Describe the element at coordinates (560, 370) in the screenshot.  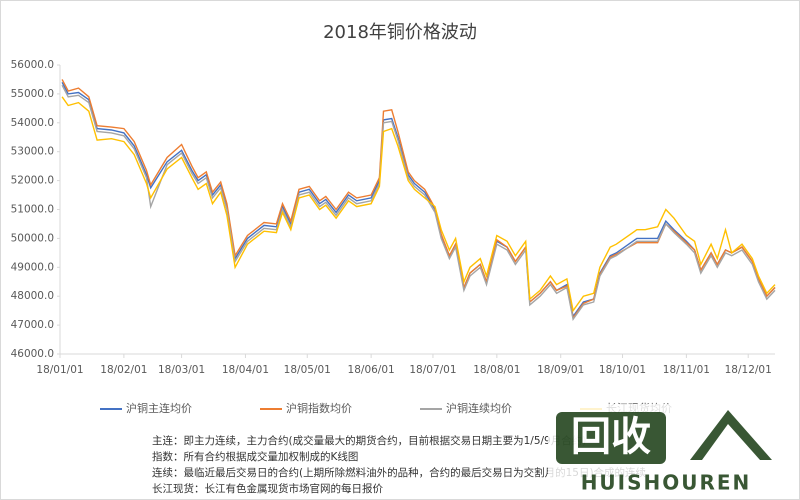
I see `x-tick-label: 18/09/01` at that location.